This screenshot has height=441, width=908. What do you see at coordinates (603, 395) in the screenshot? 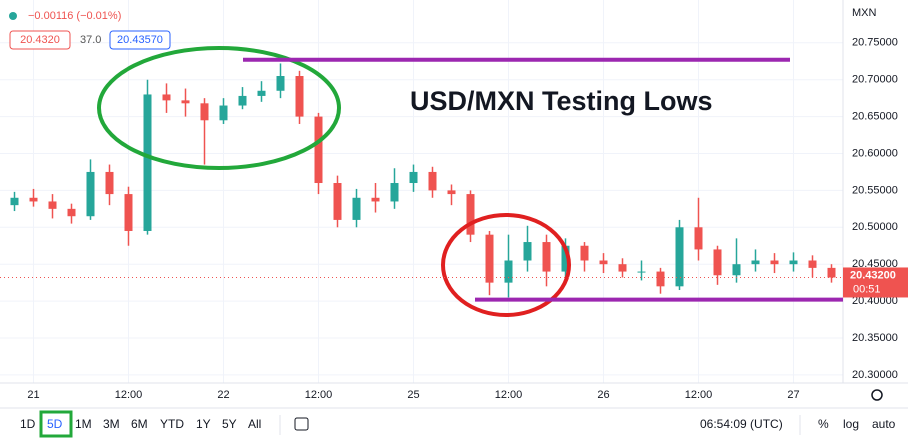
I see `x-tick-label: 26` at bounding box center [603, 395].